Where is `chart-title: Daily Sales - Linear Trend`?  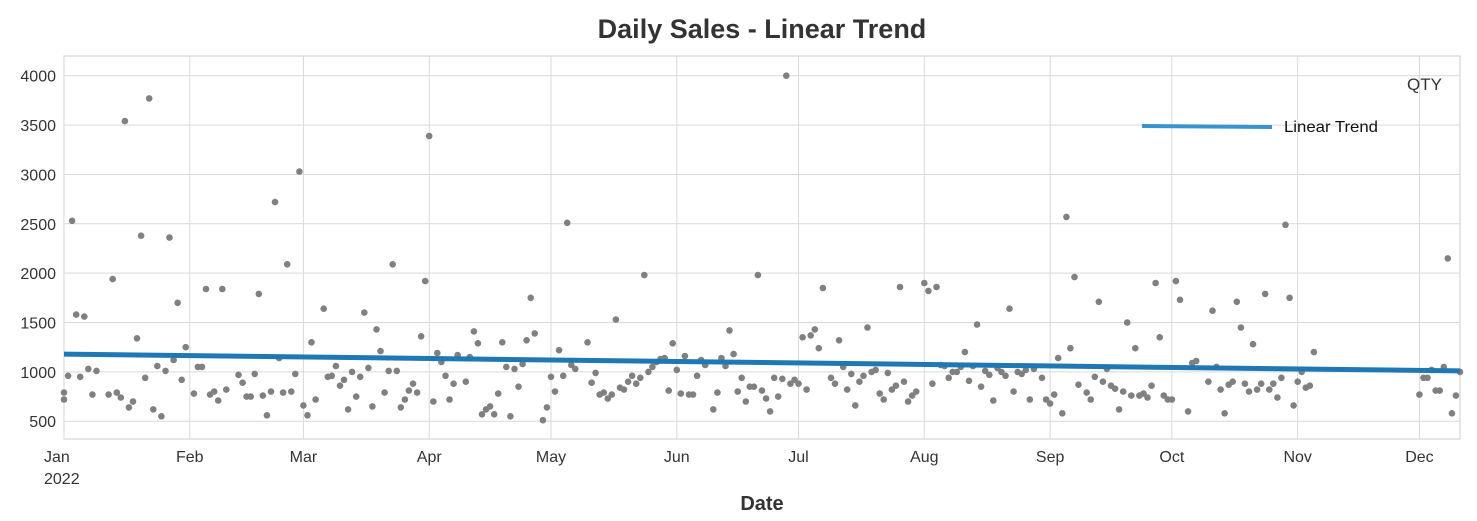 chart-title: Daily Sales - Linear Trend is located at coordinates (762, 29).